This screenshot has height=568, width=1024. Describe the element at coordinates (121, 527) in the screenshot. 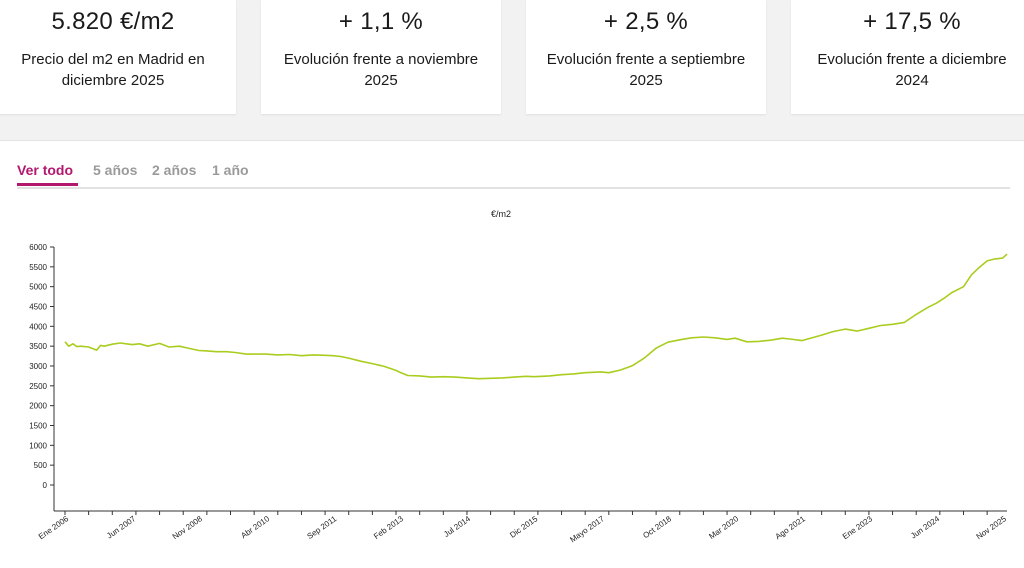

I see `x-tick-label: Jun 2007` at that location.